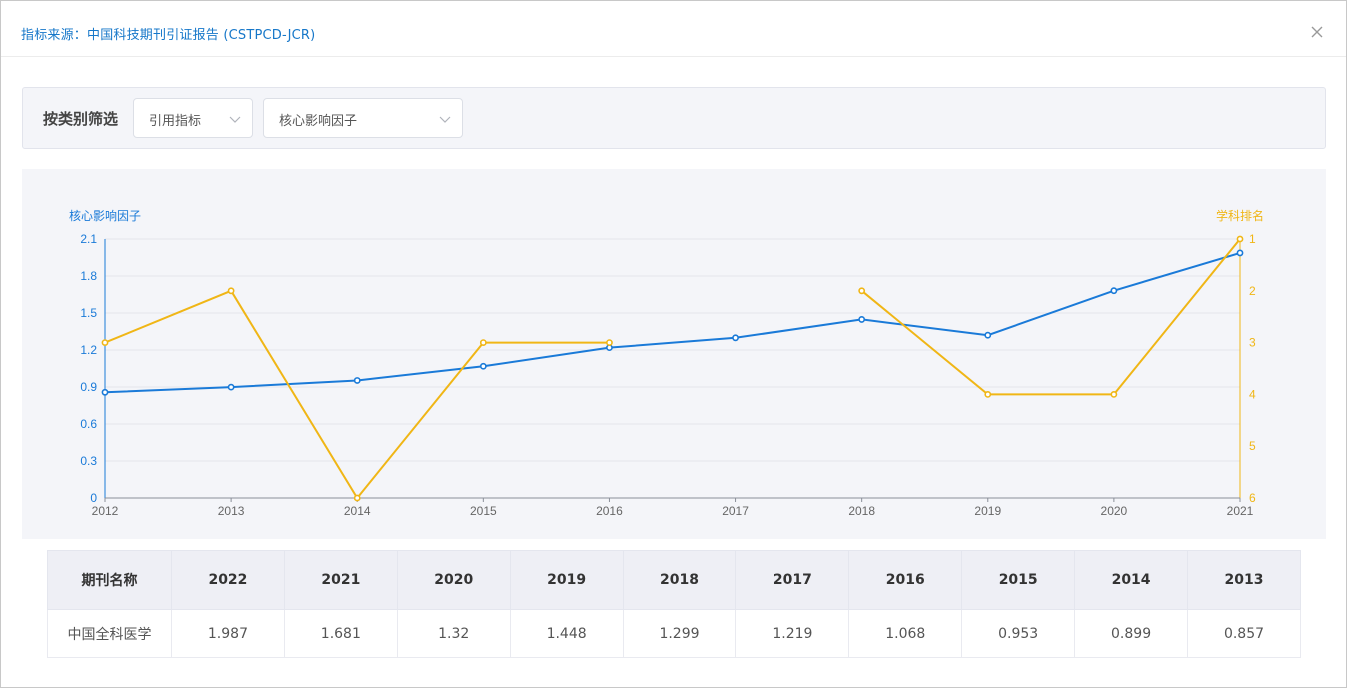 The width and height of the screenshot is (1347, 688). What do you see at coordinates (679, 633) in the screenshot?
I see `table-cell-value: 1.299` at bounding box center [679, 633].